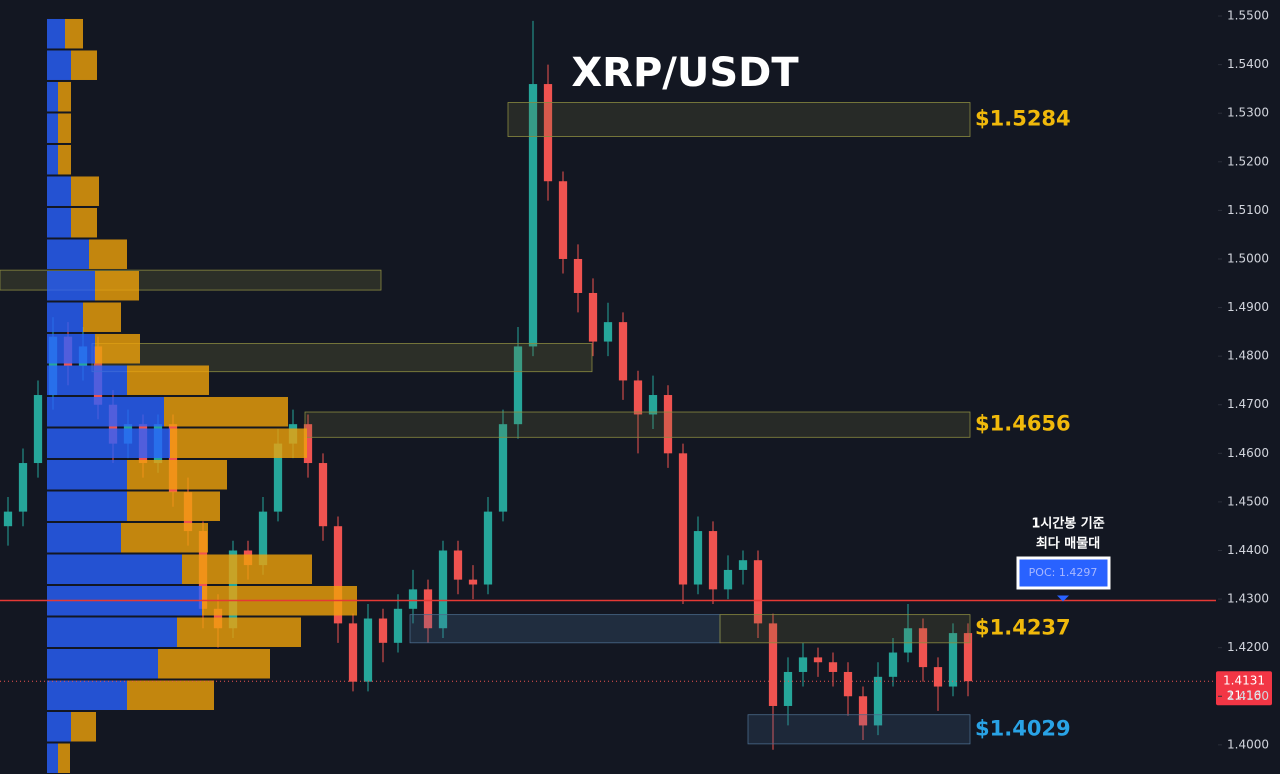 This screenshot has height=774, width=1280. Describe the element at coordinates (1248, 210) in the screenshot. I see `y-tick-label: 1.5100` at that location.